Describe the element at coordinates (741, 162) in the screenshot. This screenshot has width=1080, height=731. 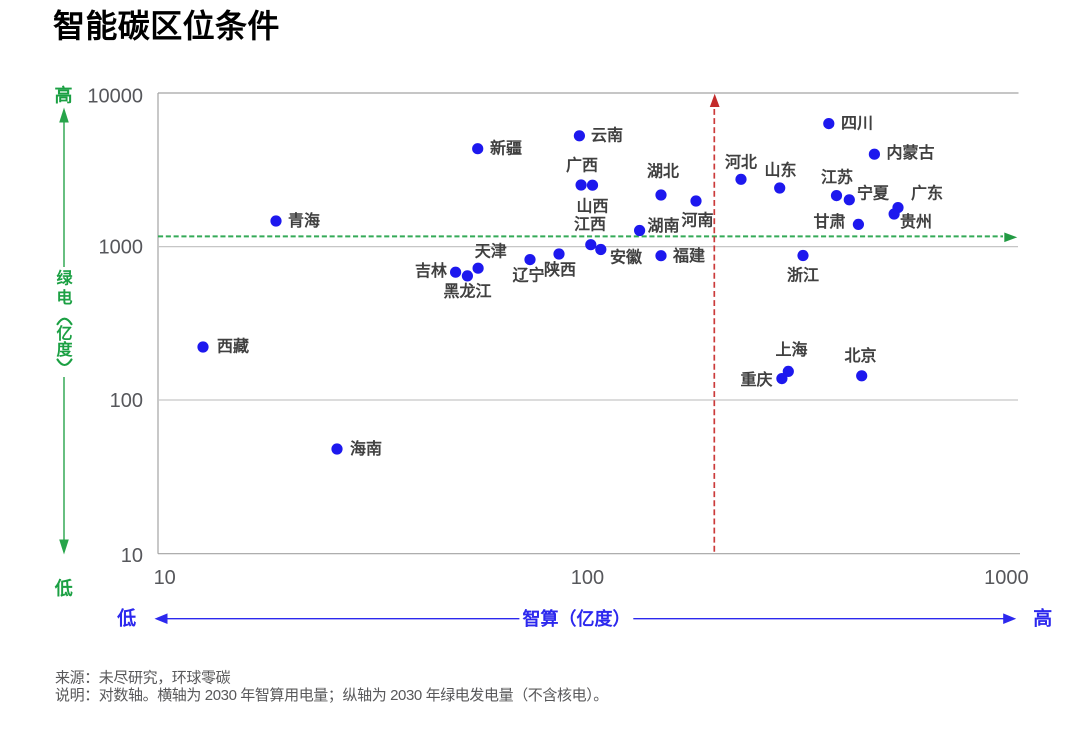
I see `svg-text: 河北` at that location.